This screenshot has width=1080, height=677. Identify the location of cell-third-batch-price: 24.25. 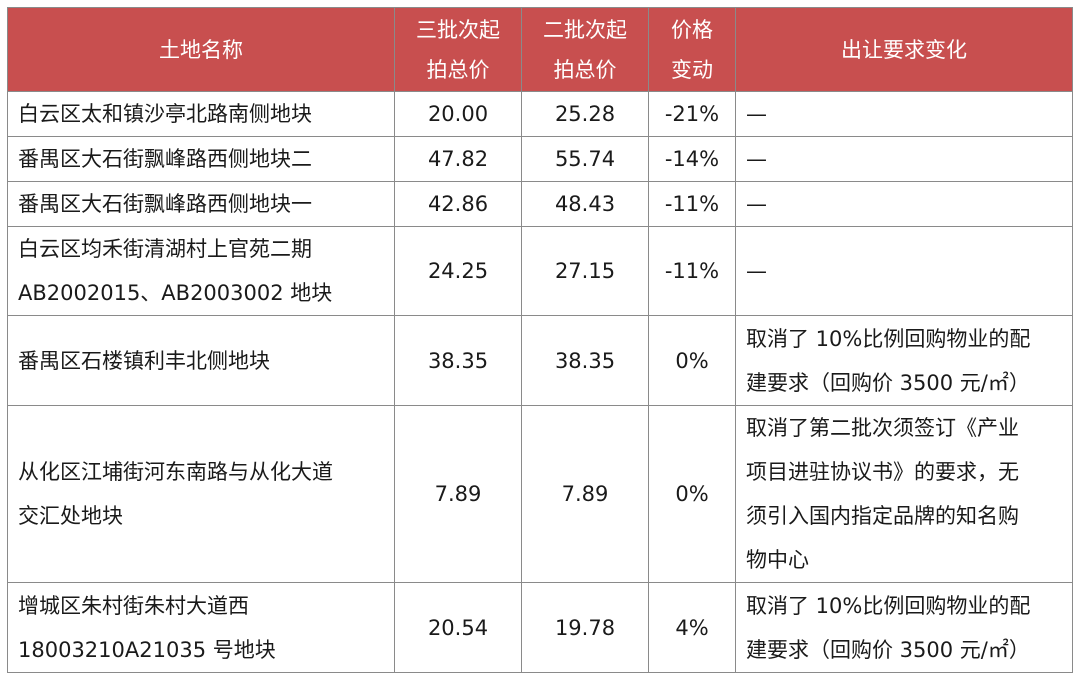
(458, 271).